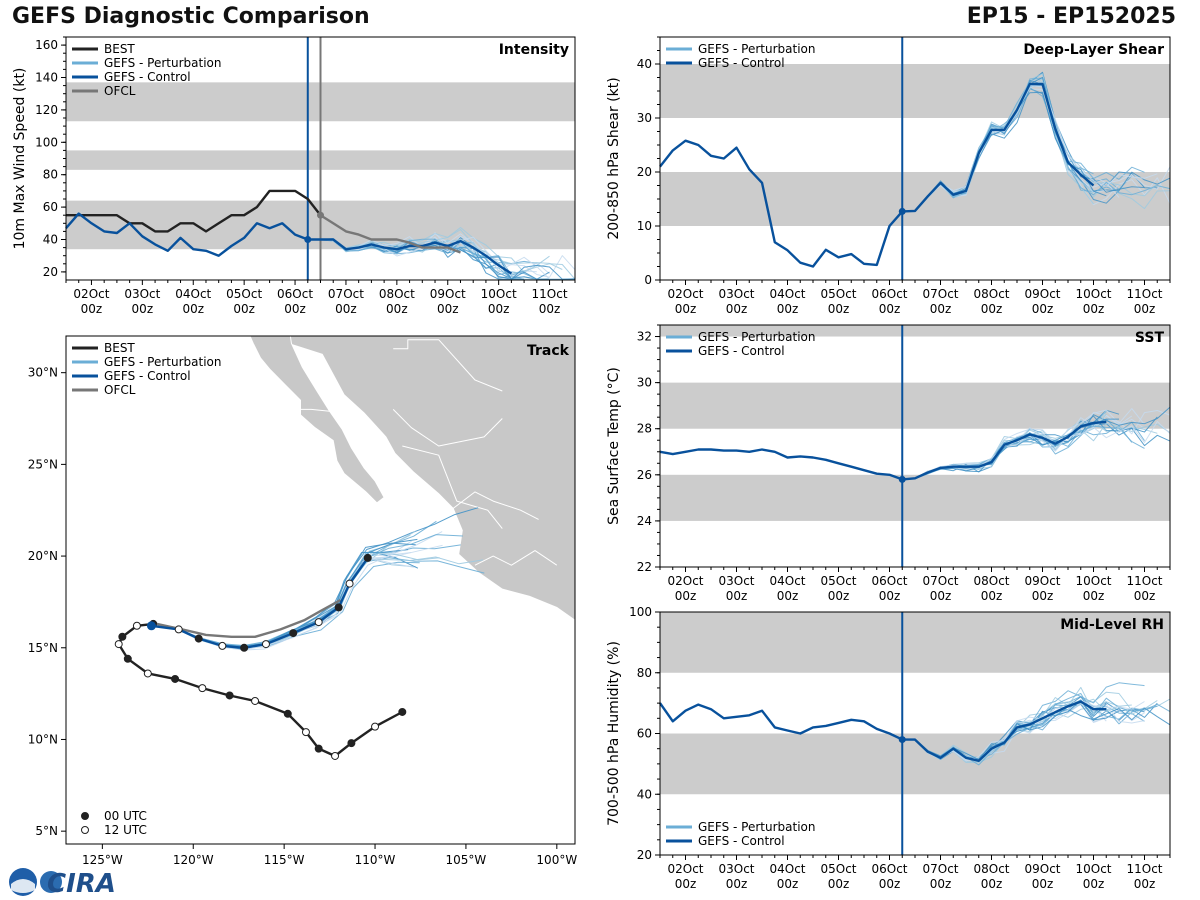  I want to click on rh-ytick-label: 60, so click(644, 734).